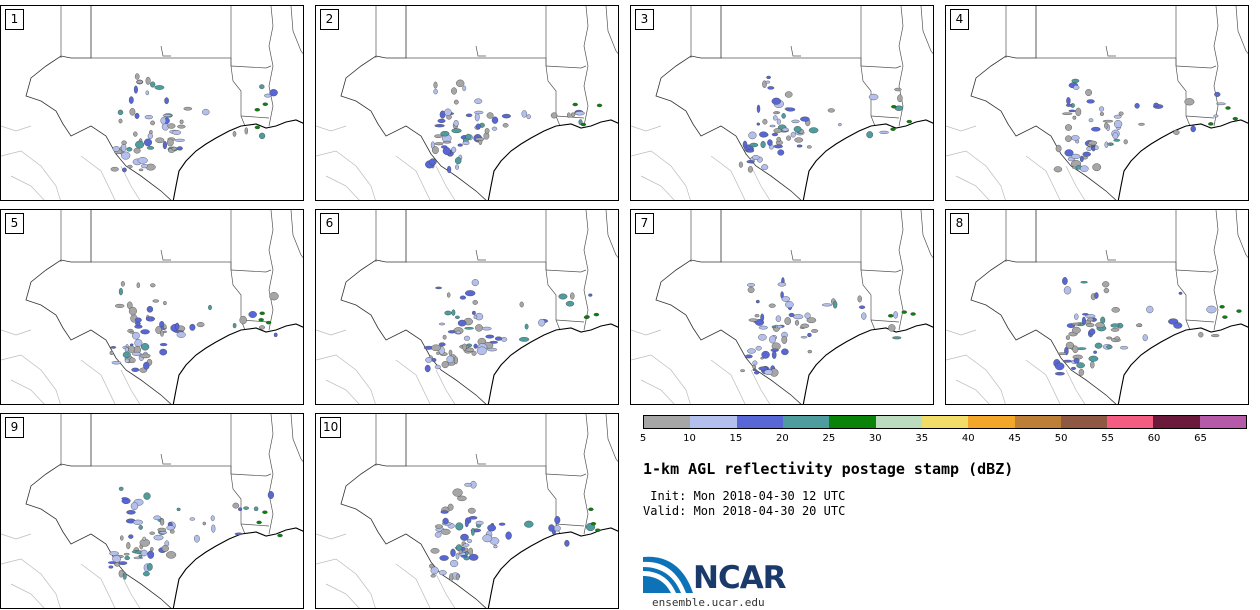  I want to click on member-panel: 6, so click(467, 307).